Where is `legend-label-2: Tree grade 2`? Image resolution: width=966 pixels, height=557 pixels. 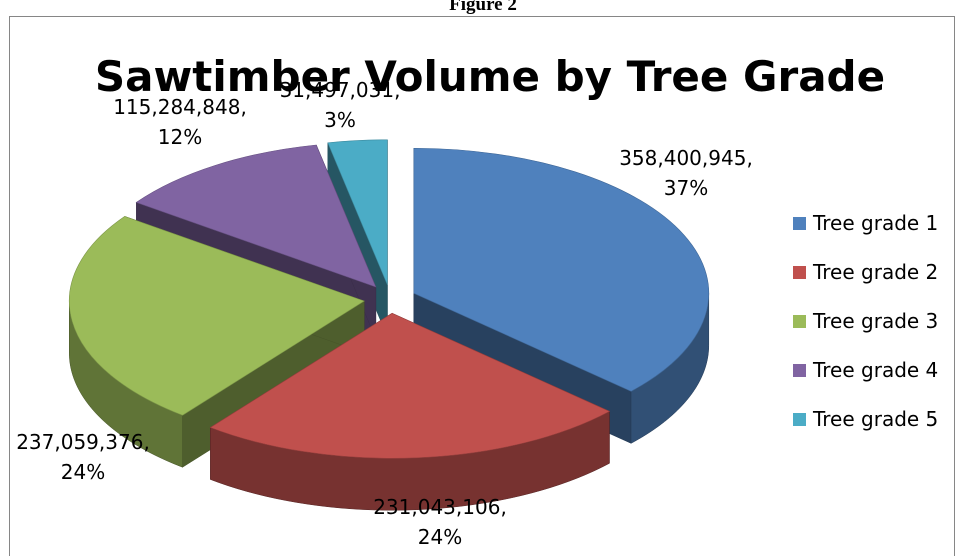
legend-label-2: Tree grade 2 is located at coordinates (875, 272).